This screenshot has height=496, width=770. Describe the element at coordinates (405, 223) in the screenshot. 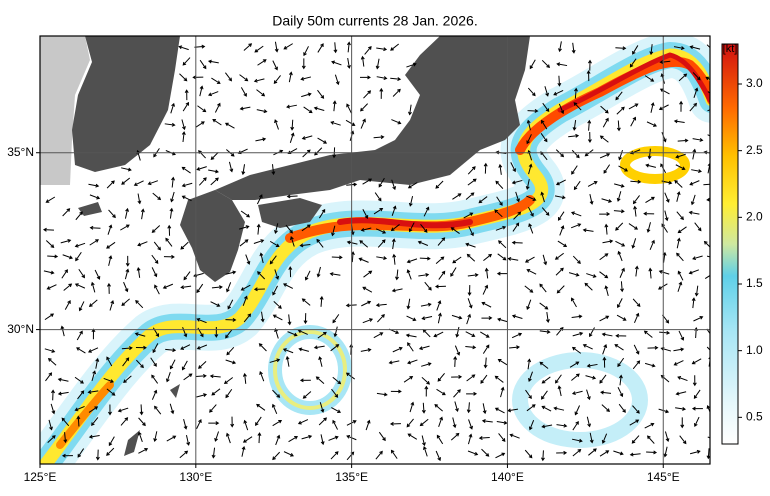

I see `current-fastest` at that location.